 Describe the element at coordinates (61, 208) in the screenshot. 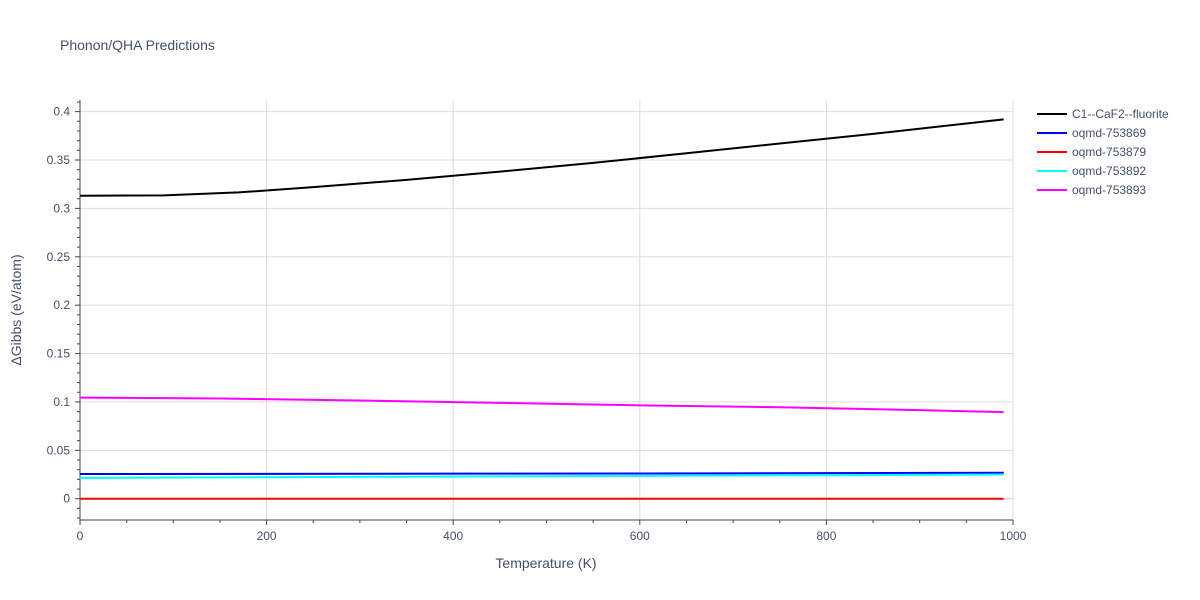

I see `y-tick-label: 0.3` at that location.